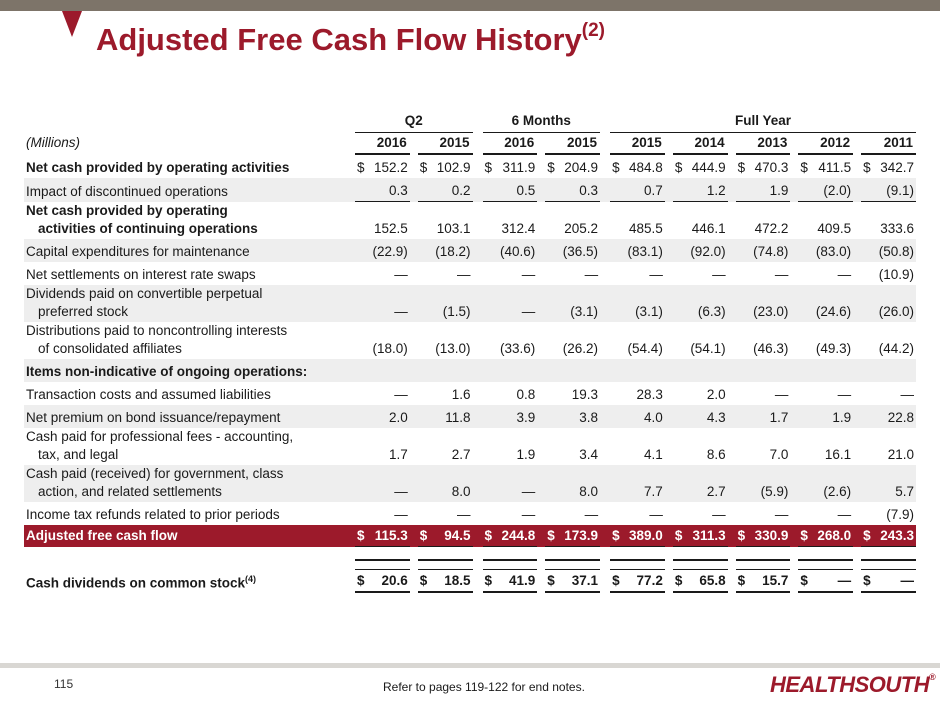 The image size is (940, 705). What do you see at coordinates (470, 665) in the screenshot?
I see `footer-divider` at bounding box center [470, 665].